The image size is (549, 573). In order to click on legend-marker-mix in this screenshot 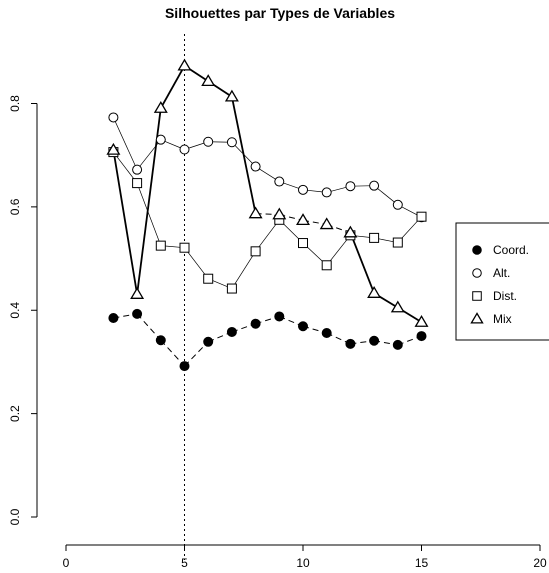, I will do `click(477, 318)`.